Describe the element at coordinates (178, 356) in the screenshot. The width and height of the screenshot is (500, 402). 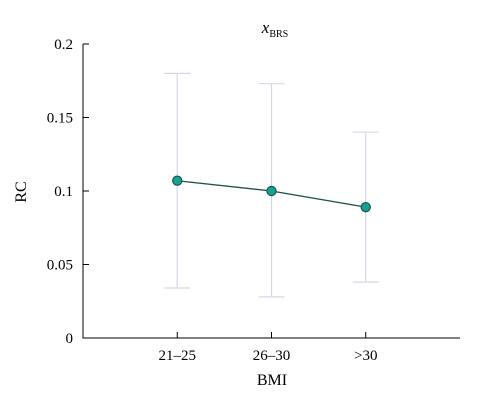
I see `x-tick-label: 21–25` at that location.